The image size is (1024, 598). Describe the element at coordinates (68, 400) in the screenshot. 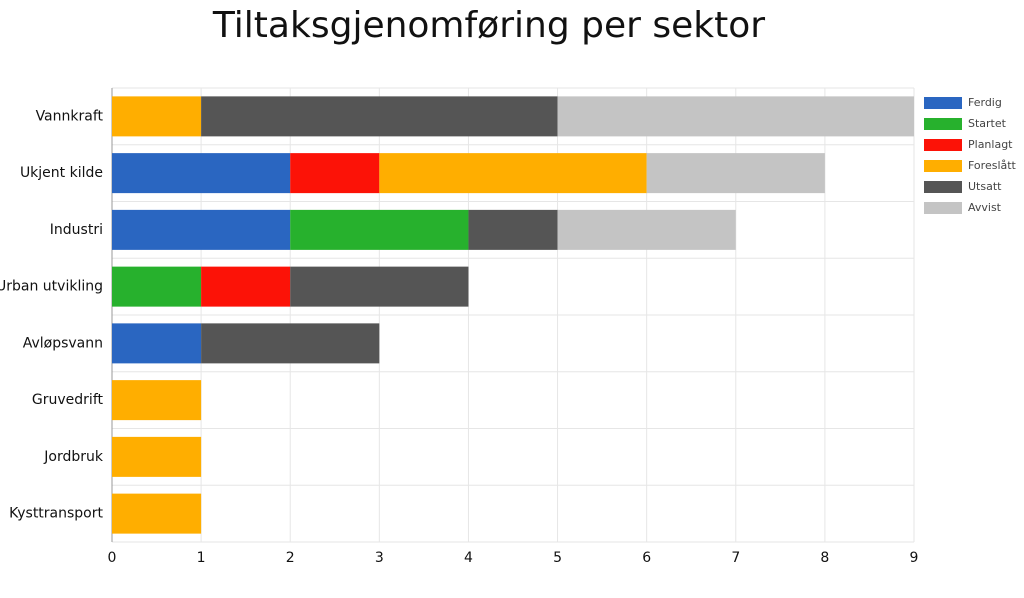

I see `y-tick-label: Gruvedrift` at that location.